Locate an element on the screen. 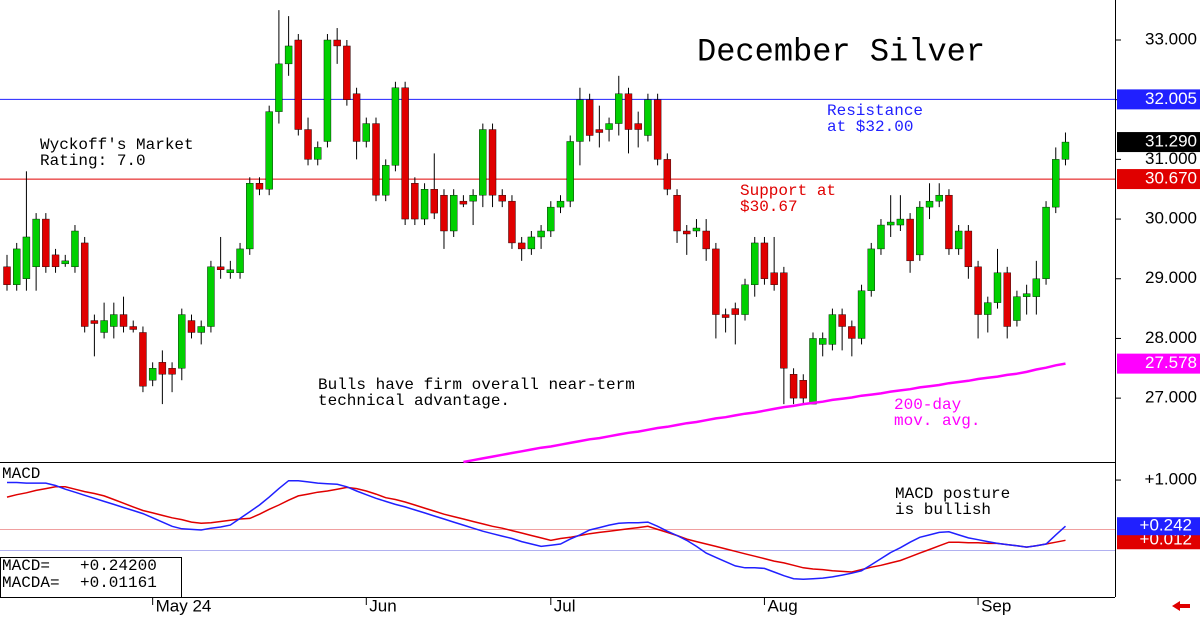 The width and height of the screenshot is (1200, 617). level-label: 32.005 is located at coordinates (1171, 98).